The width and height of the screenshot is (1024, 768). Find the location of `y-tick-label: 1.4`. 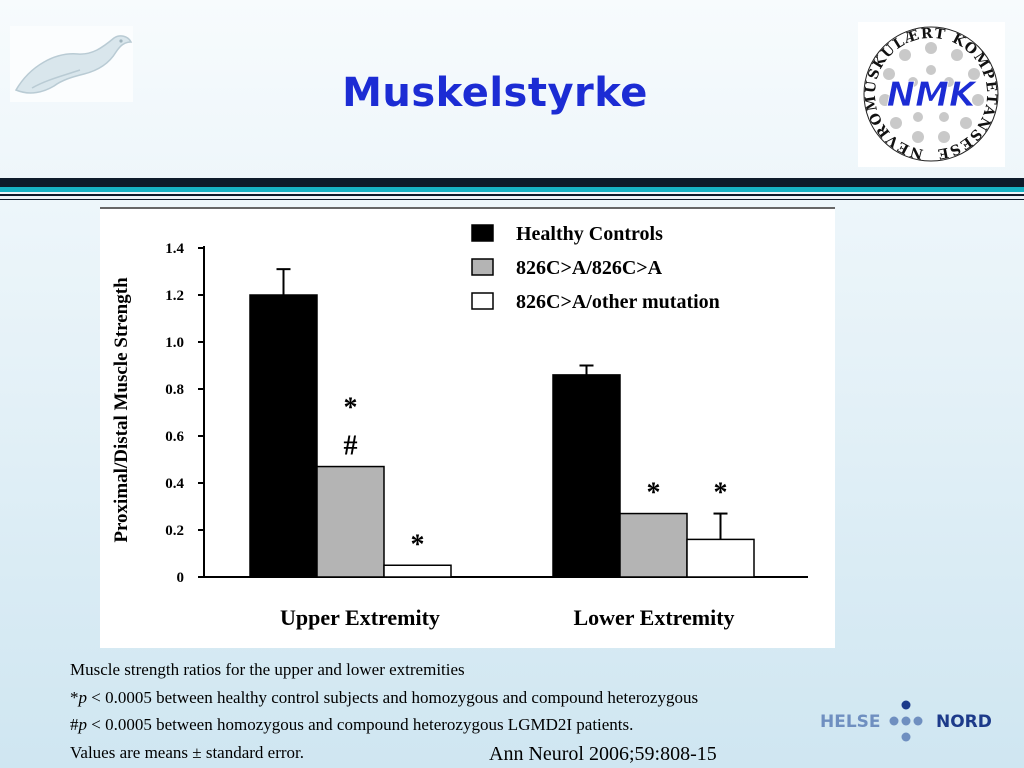

y-tick-label: 1.4 is located at coordinates (174, 249).